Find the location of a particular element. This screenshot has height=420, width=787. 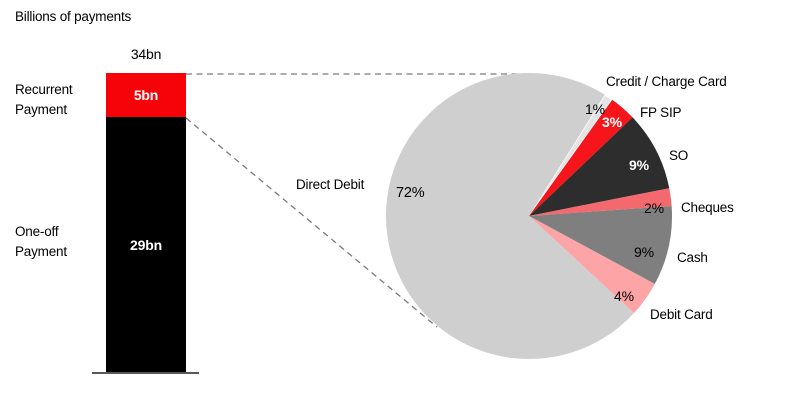

pie-slice-debit-card is located at coordinates (592, 265).